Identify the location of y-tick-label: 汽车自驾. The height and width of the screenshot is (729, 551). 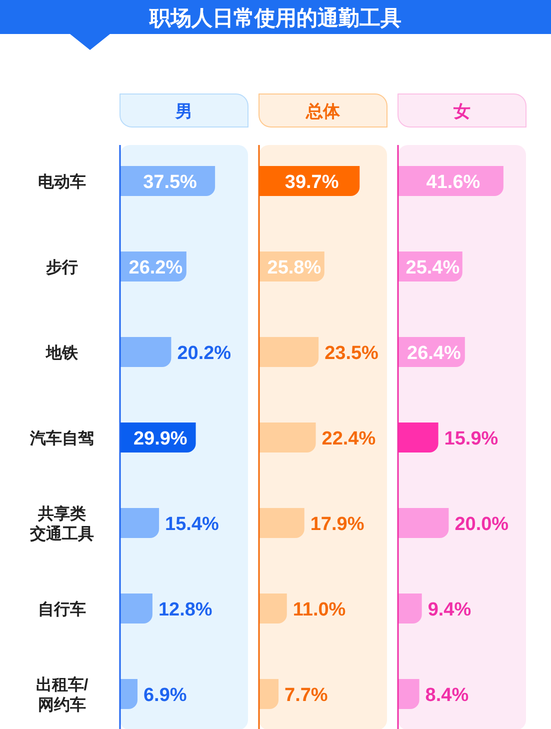
(61, 439).